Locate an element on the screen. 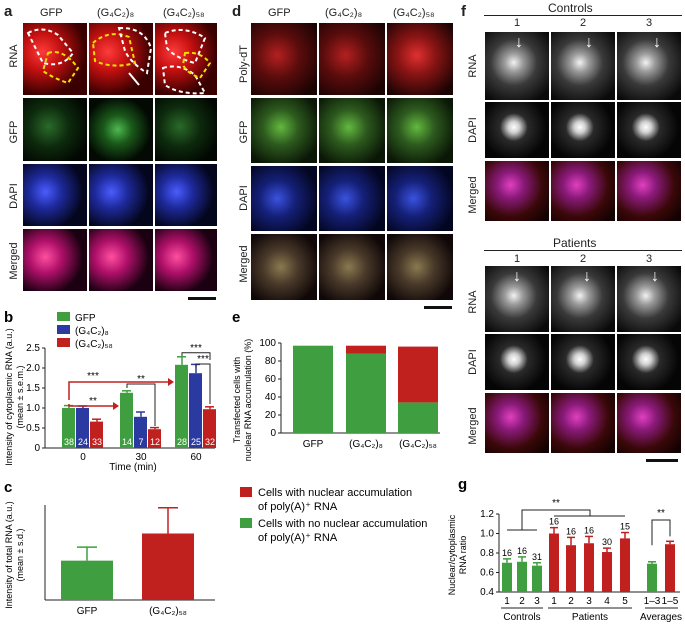 The width and height of the screenshot is (685, 629). legend-label: GFP is located at coordinates (85, 318).